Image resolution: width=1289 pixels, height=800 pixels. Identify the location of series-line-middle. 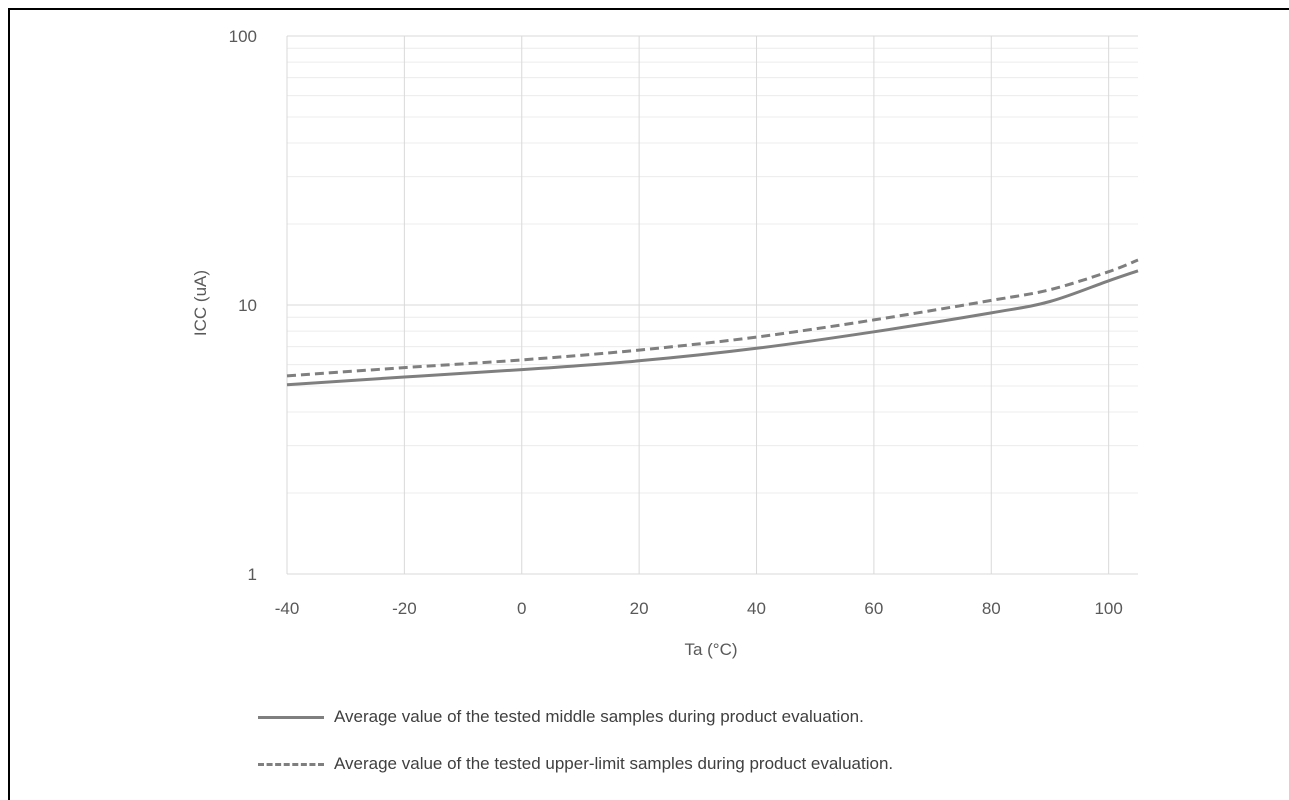
(712, 328).